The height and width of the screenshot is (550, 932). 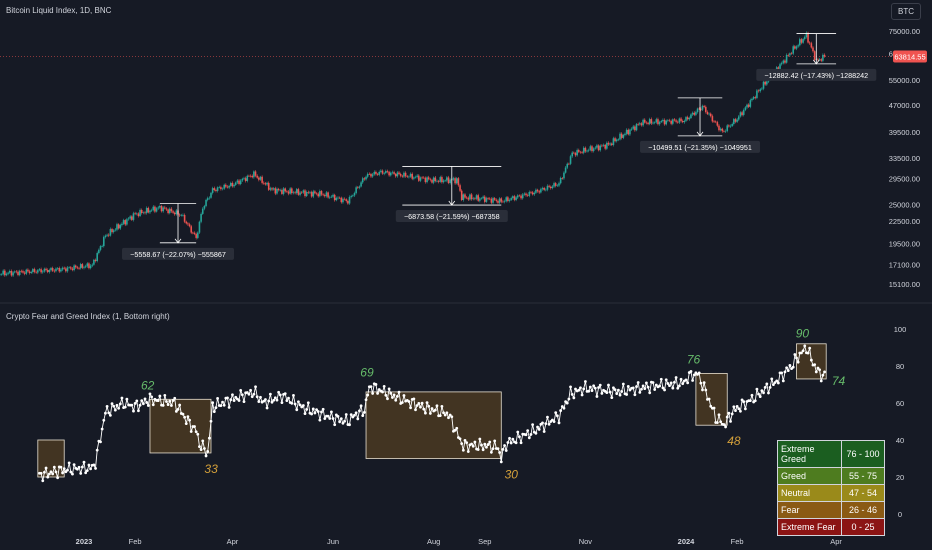 I want to click on fg-annotation: 90, so click(x=803, y=334).